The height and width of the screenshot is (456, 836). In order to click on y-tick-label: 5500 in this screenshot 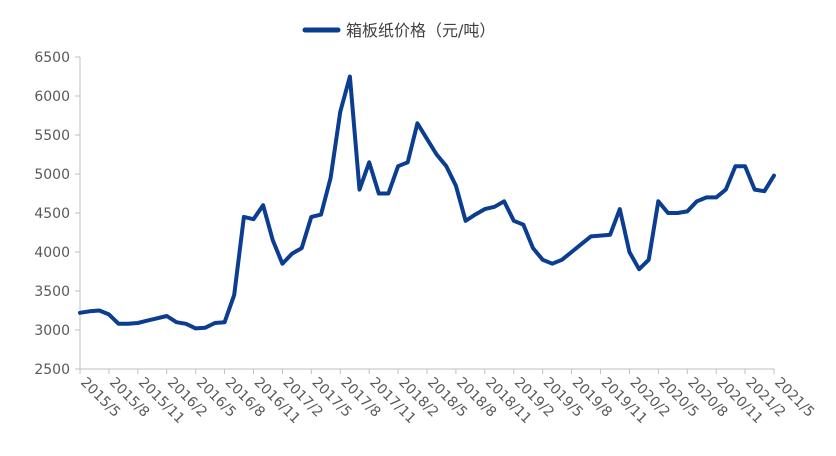, I will do `click(52, 136)`.